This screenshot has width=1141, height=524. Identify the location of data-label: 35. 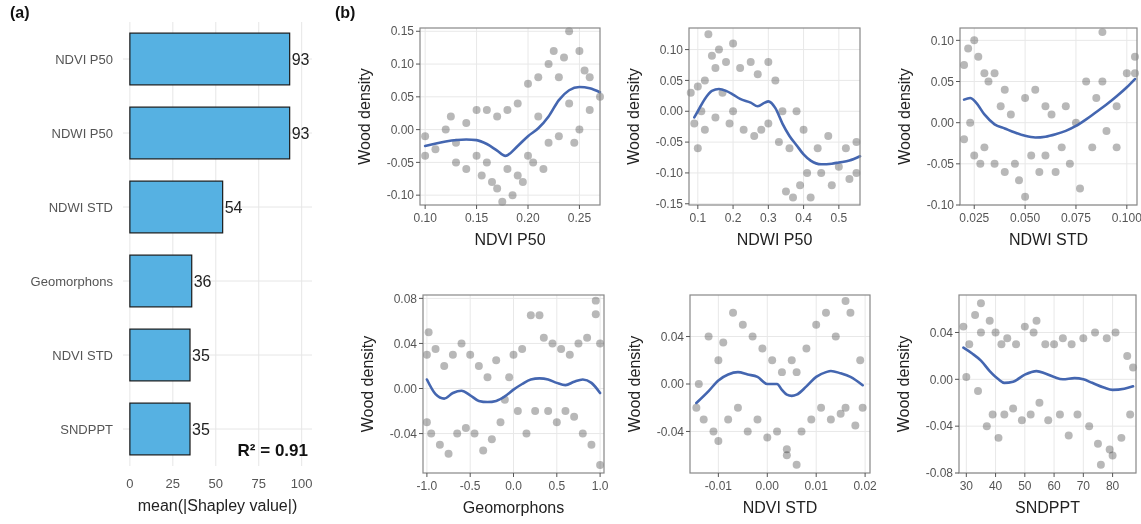
(201, 355).